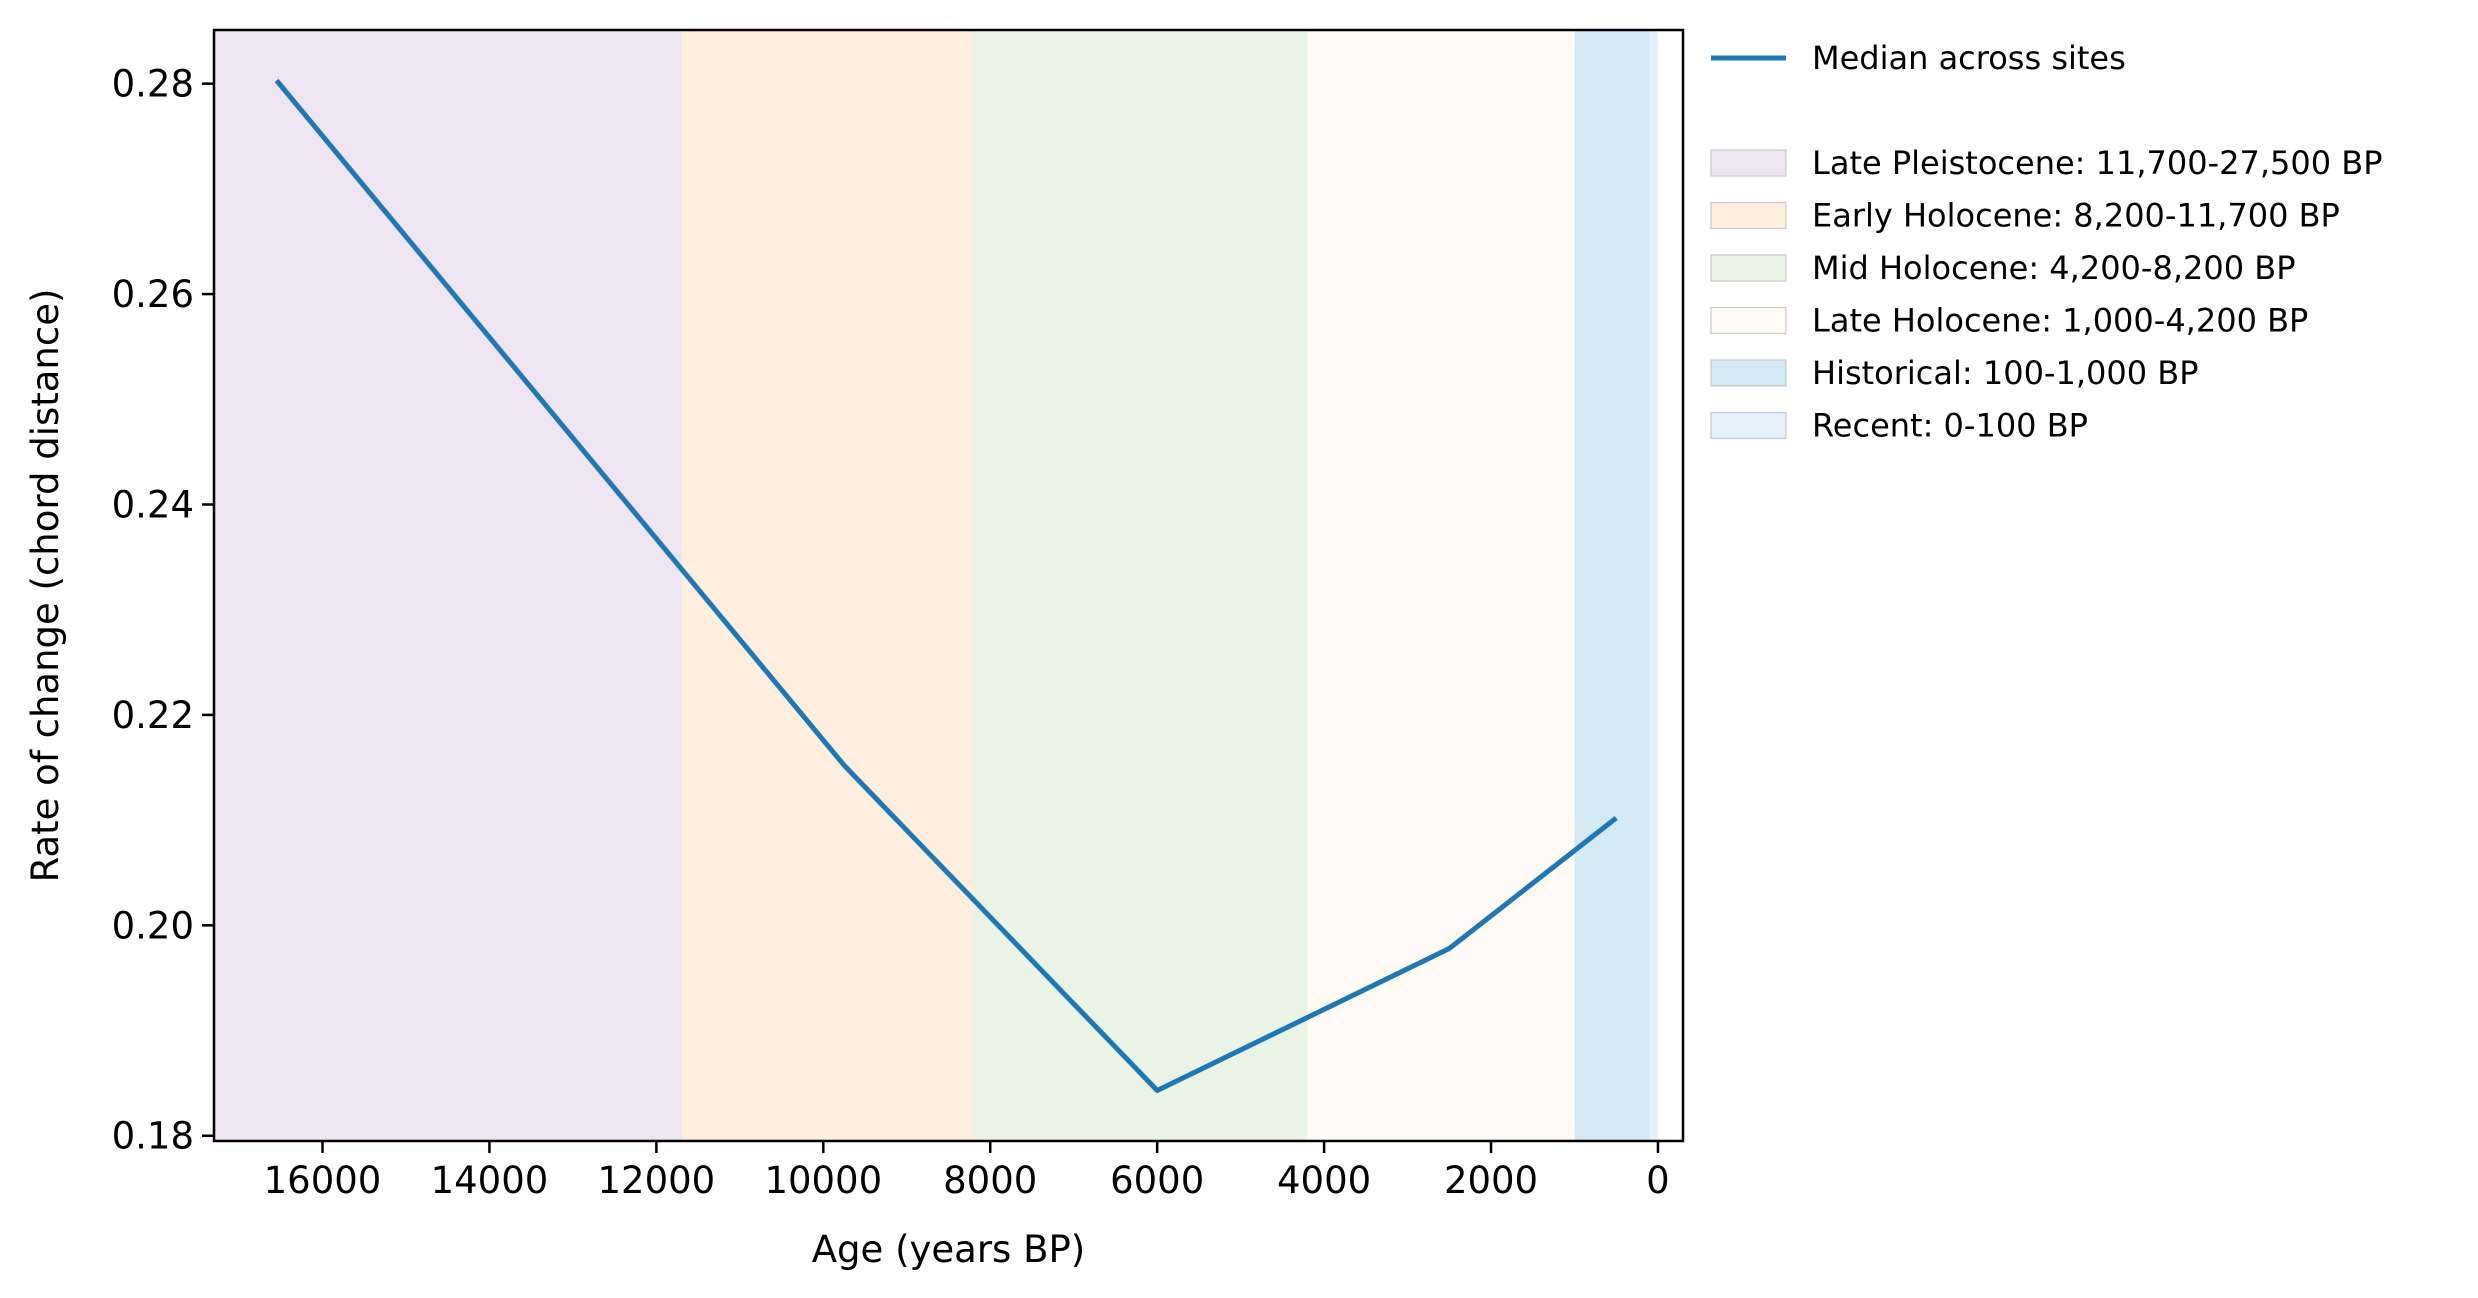 The width and height of the screenshot is (2478, 1298). What do you see at coordinates (163, 610) in the screenshot?
I see `y-ticks: 0.18 0.20 0.22 0.24 0.26 0.28` at bounding box center [163, 610].